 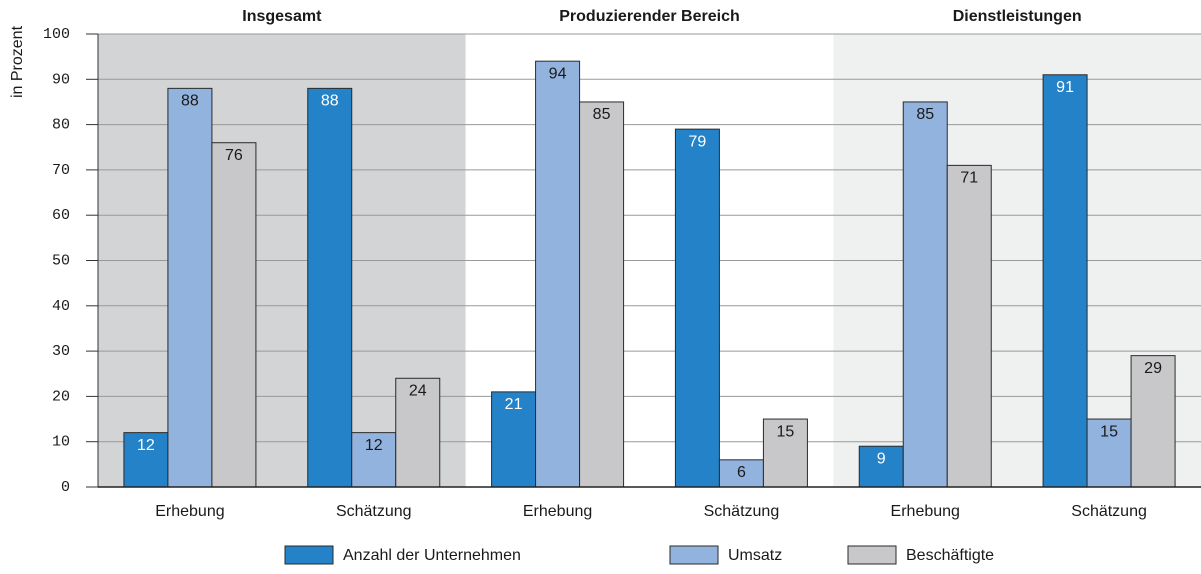 I want to click on y-tick-label: 100, so click(x=56, y=34).